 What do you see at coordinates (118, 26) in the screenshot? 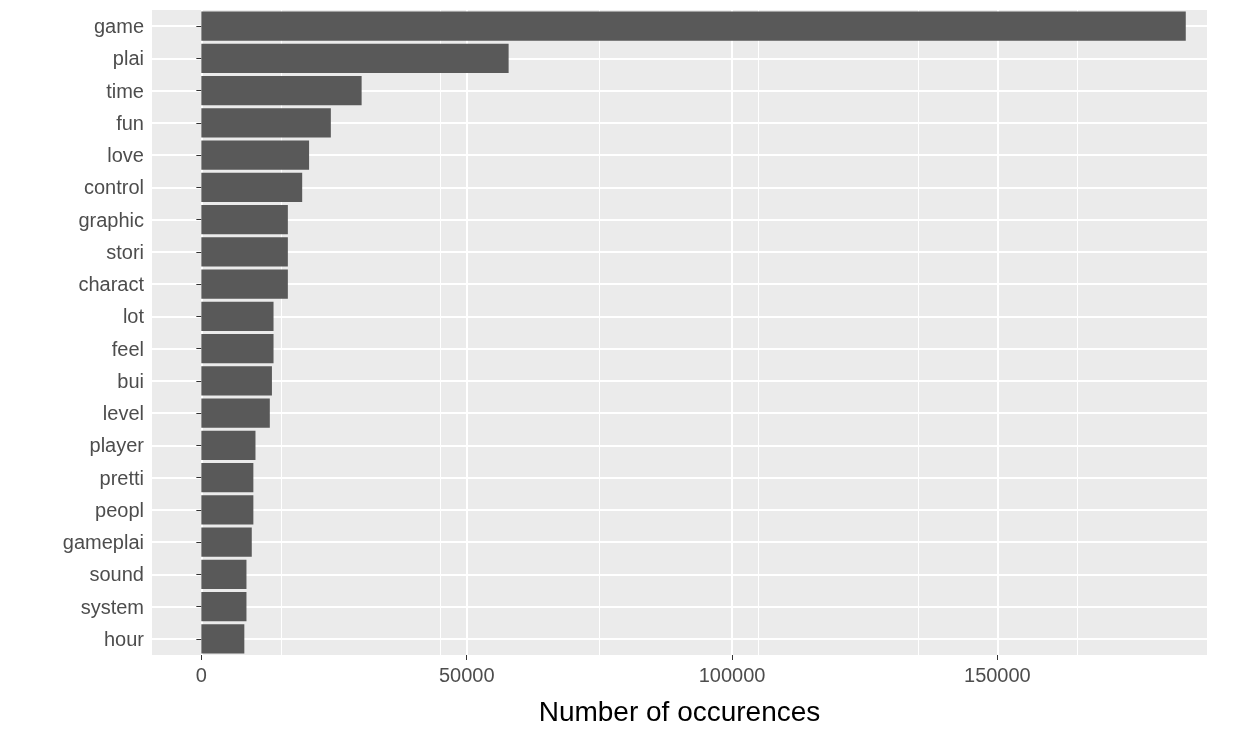
I see `y-tick-label: game` at bounding box center [118, 26].